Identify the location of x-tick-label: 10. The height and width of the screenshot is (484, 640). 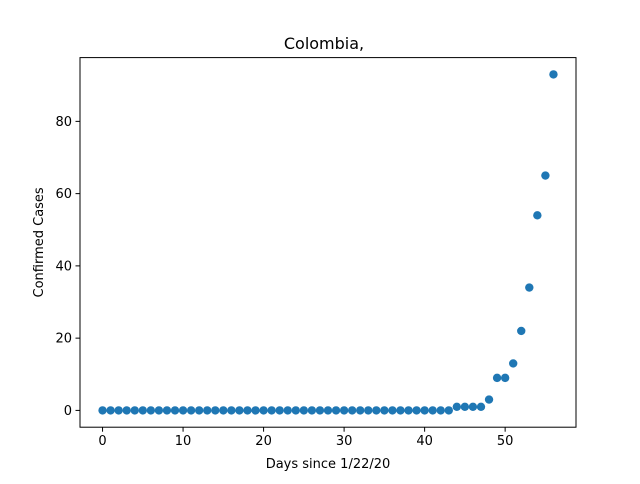
(183, 441).